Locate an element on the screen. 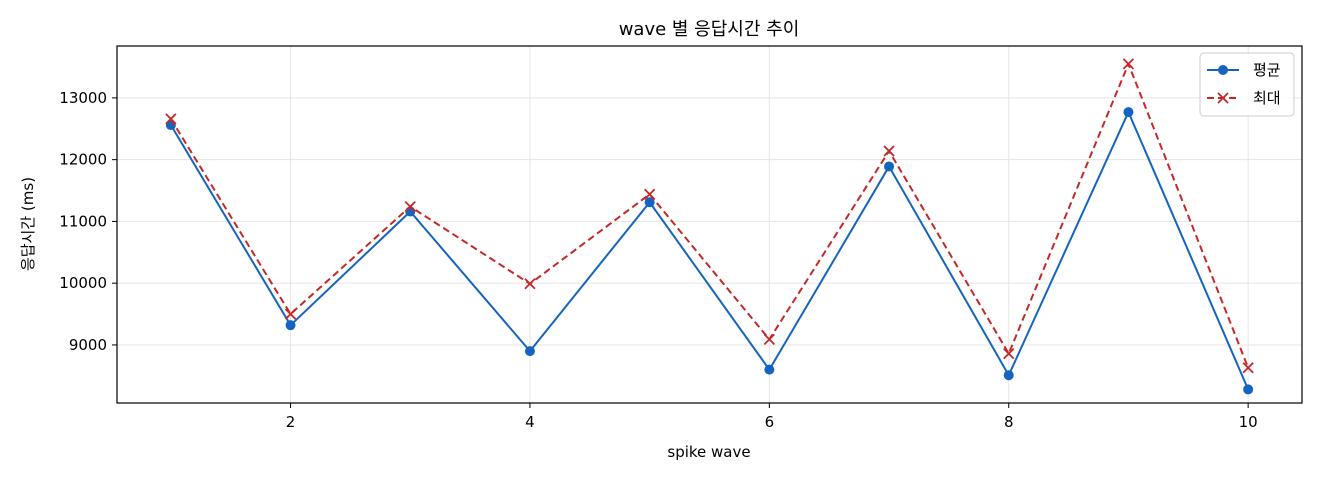 Image resolution: width=1320 pixels, height=480 pixels. x-axis-label: spike wave is located at coordinates (708, 452).